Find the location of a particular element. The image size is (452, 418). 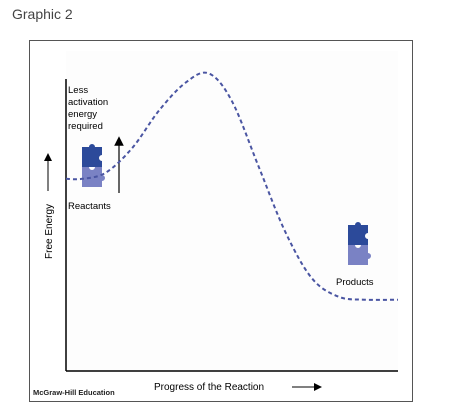

reactants-label: Reactants is located at coordinates (89, 206).